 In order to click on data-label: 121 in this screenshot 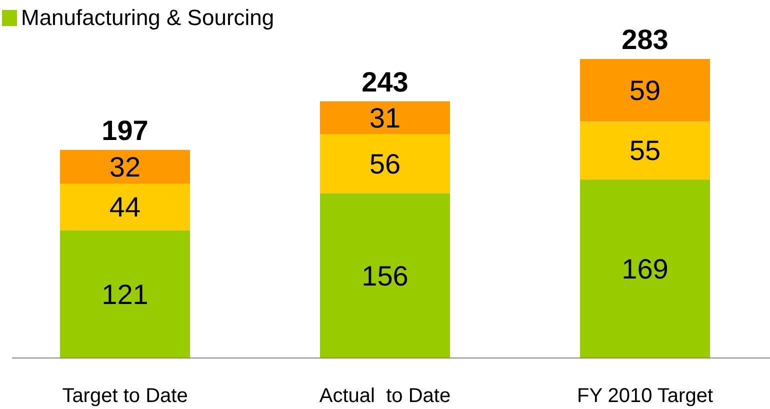, I will do `click(125, 294)`.